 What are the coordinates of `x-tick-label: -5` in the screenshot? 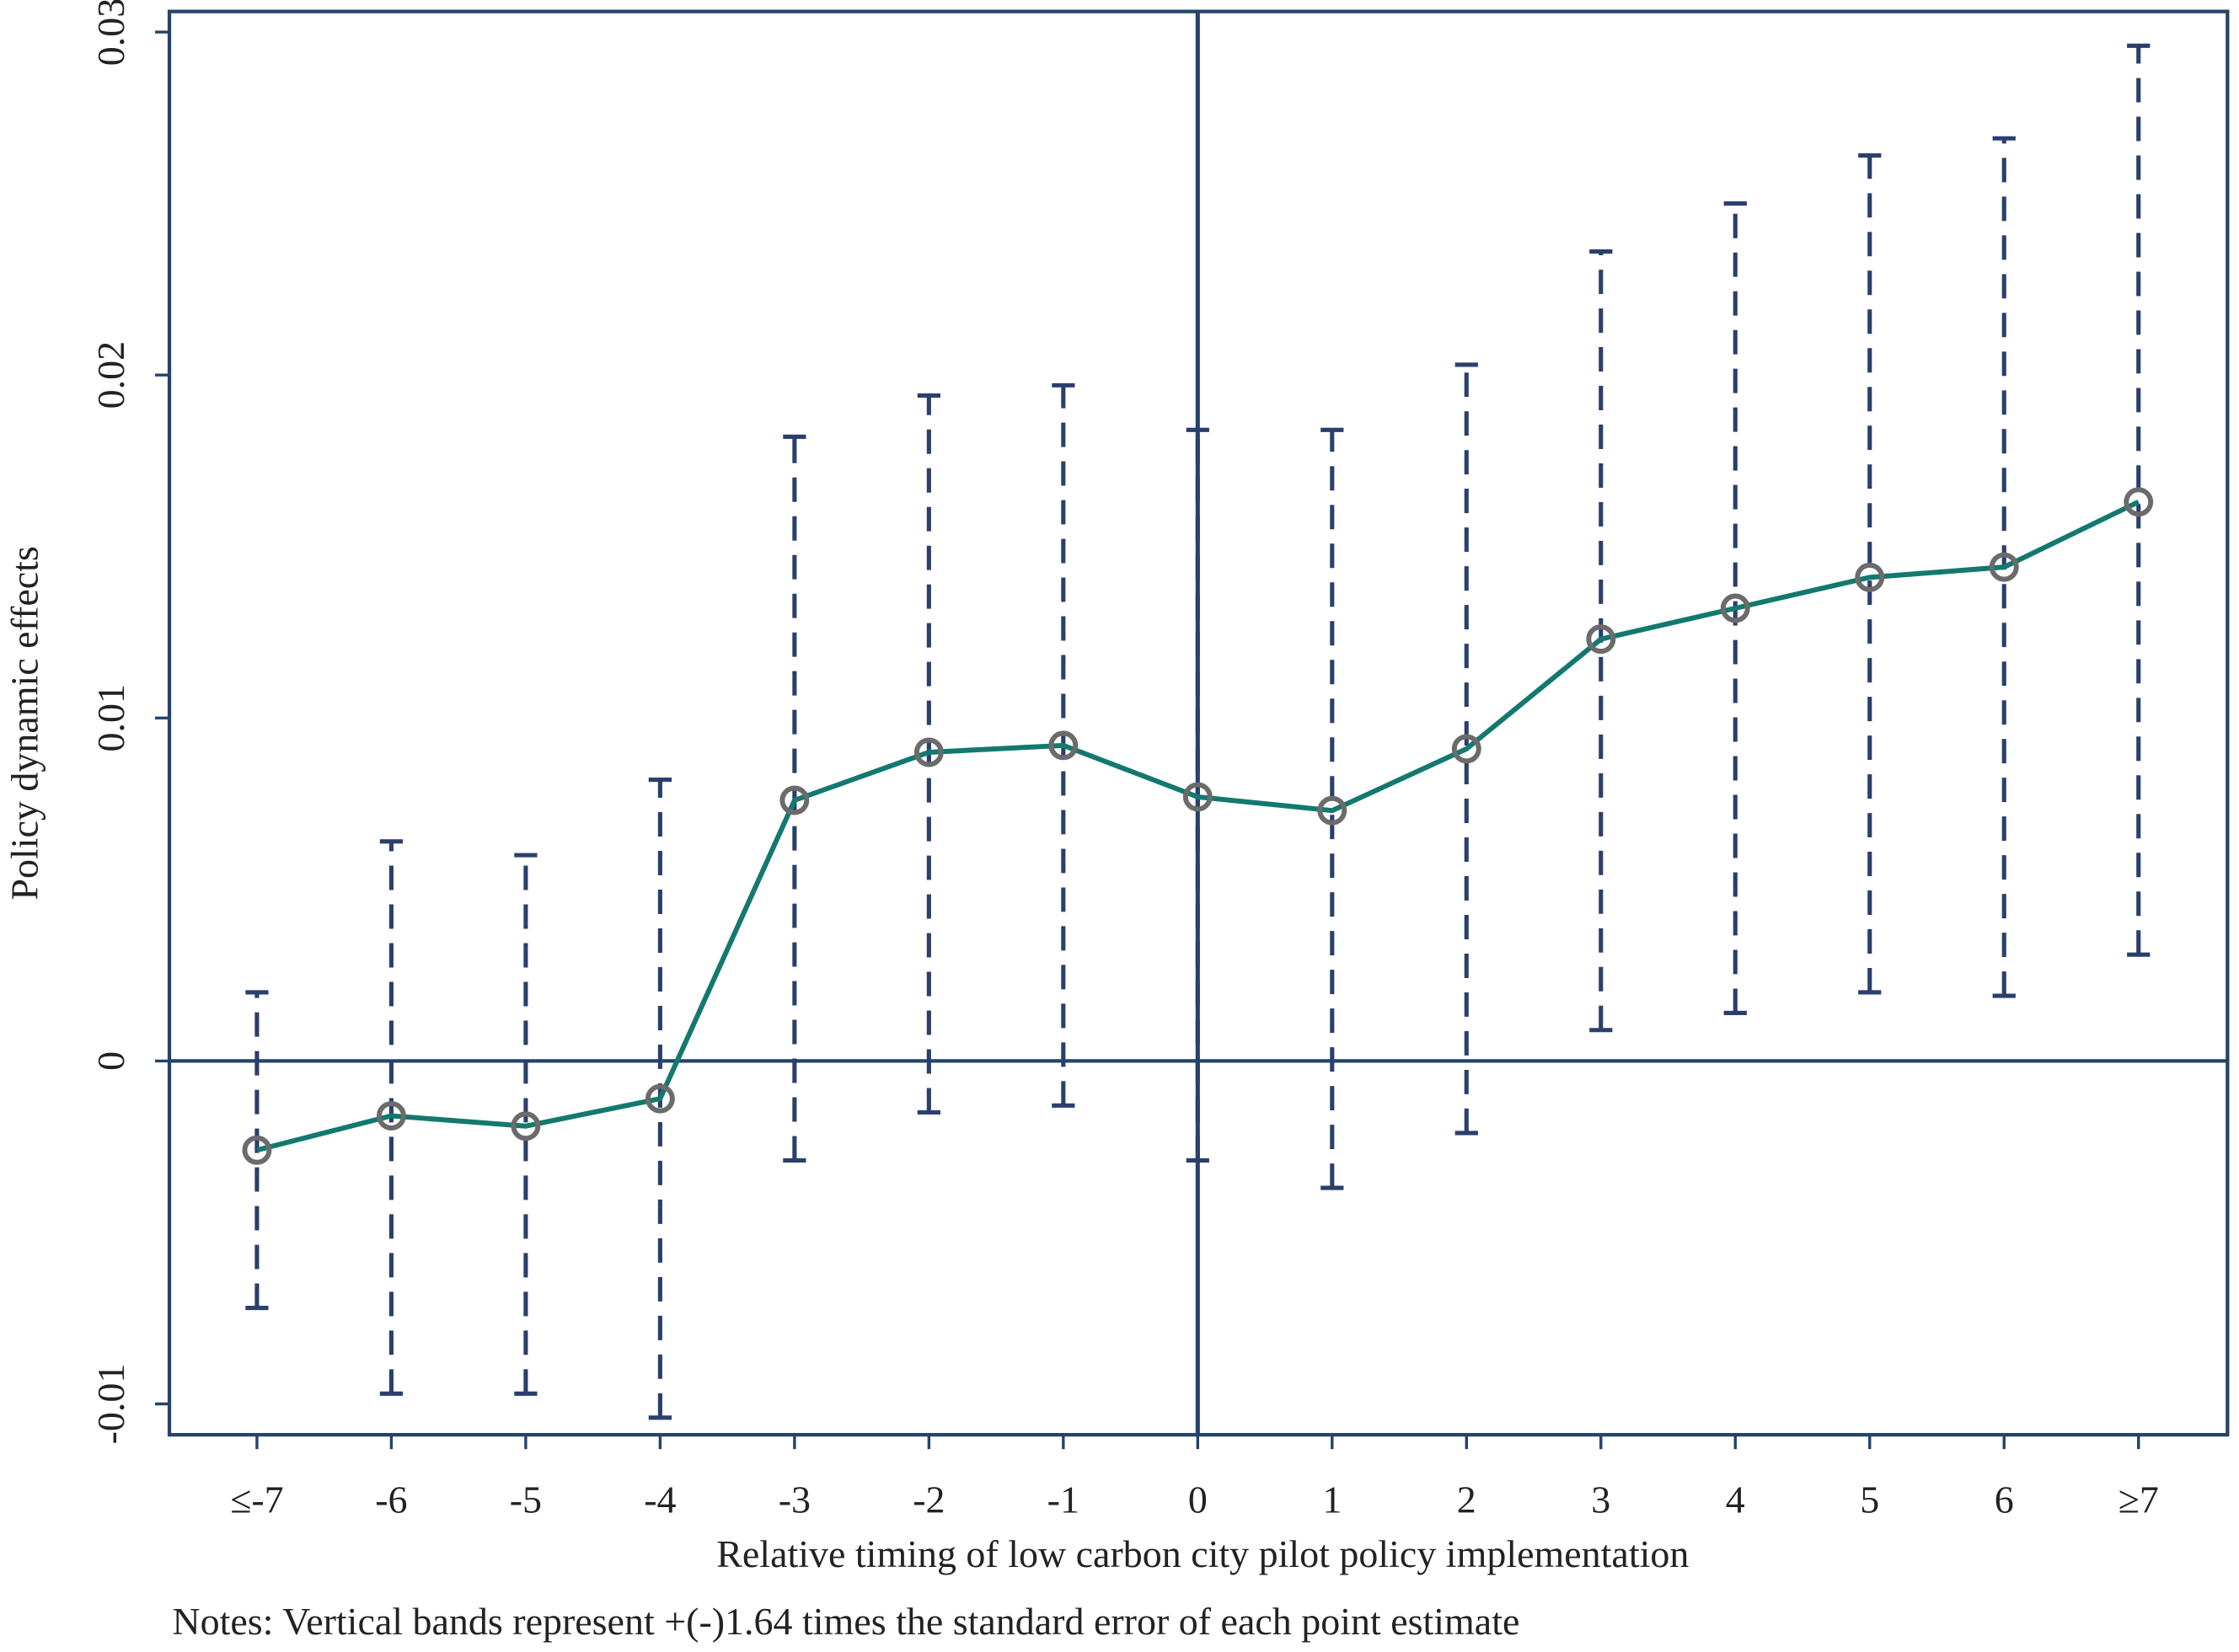 It's located at (526, 1499).